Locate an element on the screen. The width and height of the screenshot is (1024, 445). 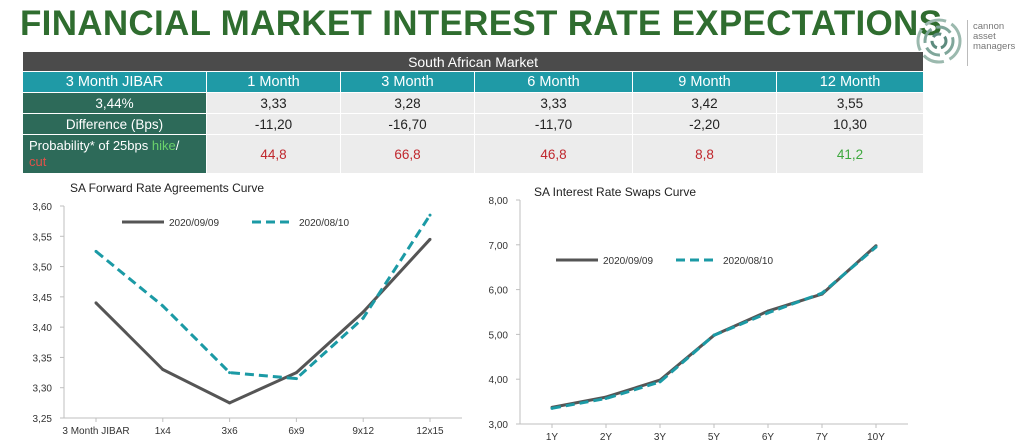
logo-line-2: asset is located at coordinates (984, 36).